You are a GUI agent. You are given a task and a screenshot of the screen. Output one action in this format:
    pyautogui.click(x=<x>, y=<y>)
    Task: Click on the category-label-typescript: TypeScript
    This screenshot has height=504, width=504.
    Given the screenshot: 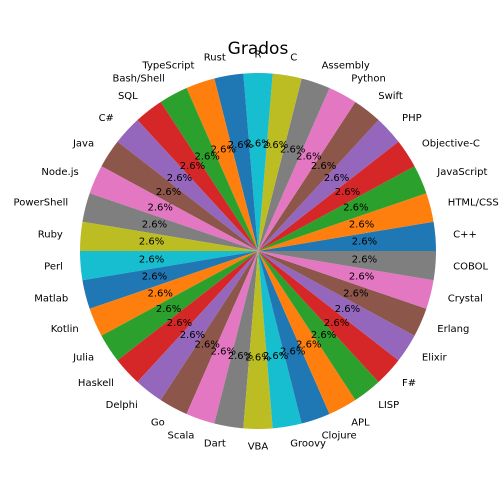 What is the action you would take?
    pyautogui.click(x=167, y=65)
    